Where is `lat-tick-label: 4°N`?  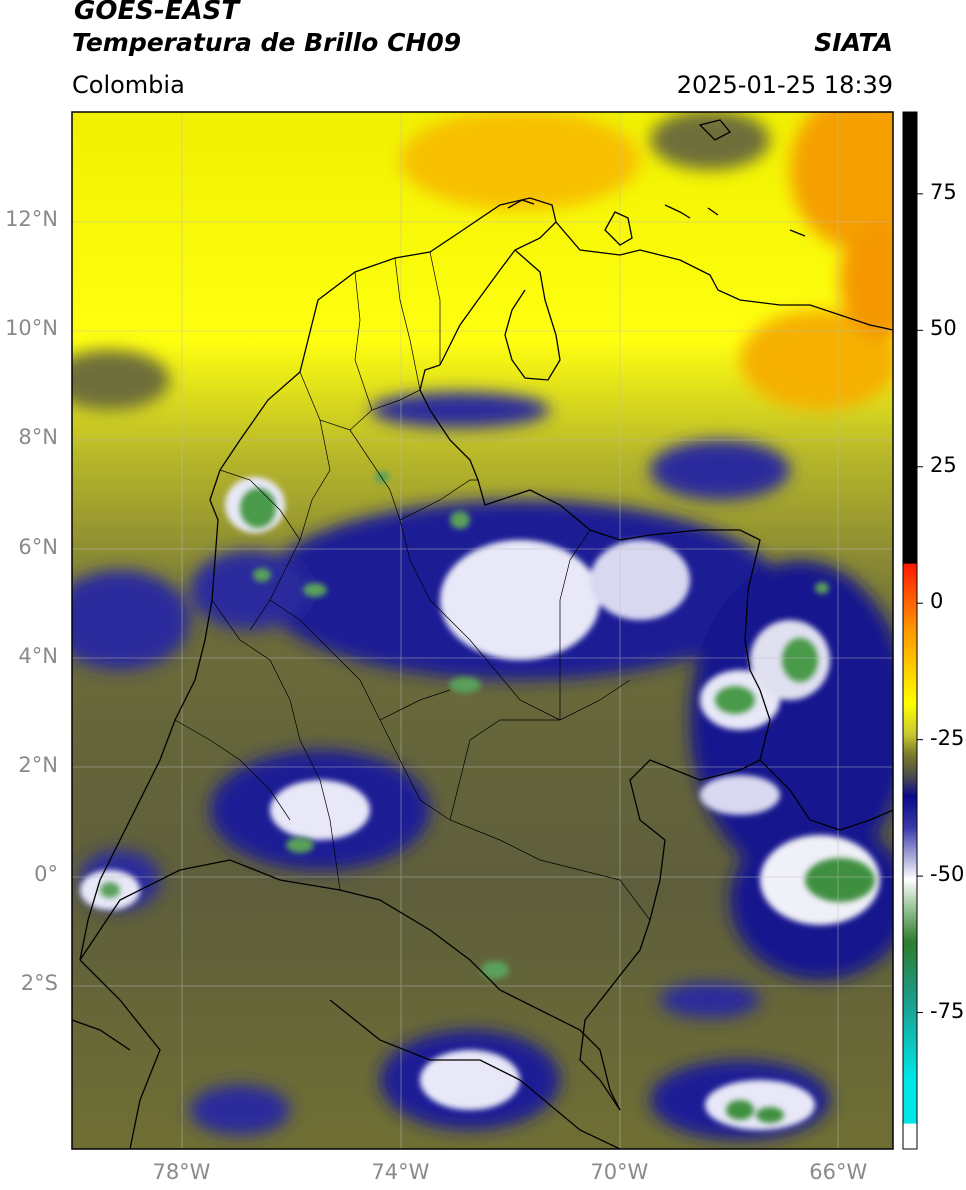
lat-tick-label: 4°N is located at coordinates (38, 655).